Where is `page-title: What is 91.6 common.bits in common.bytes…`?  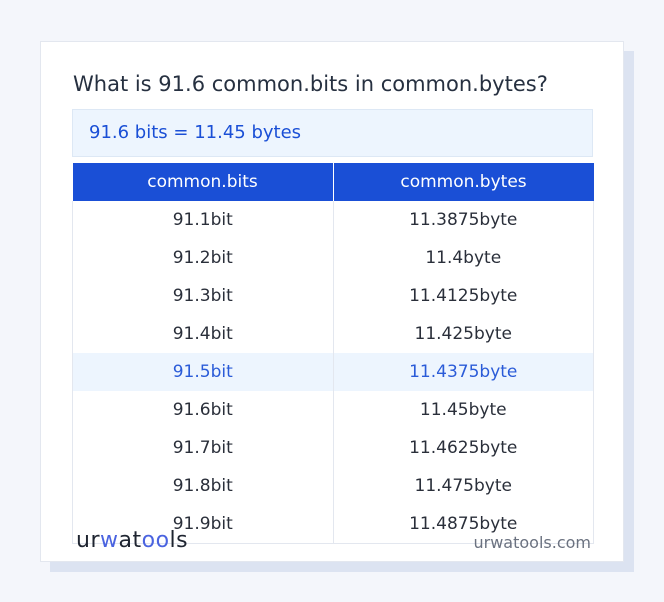 page-title: What is 91.6 common.bits in common.bytes… is located at coordinates (310, 84).